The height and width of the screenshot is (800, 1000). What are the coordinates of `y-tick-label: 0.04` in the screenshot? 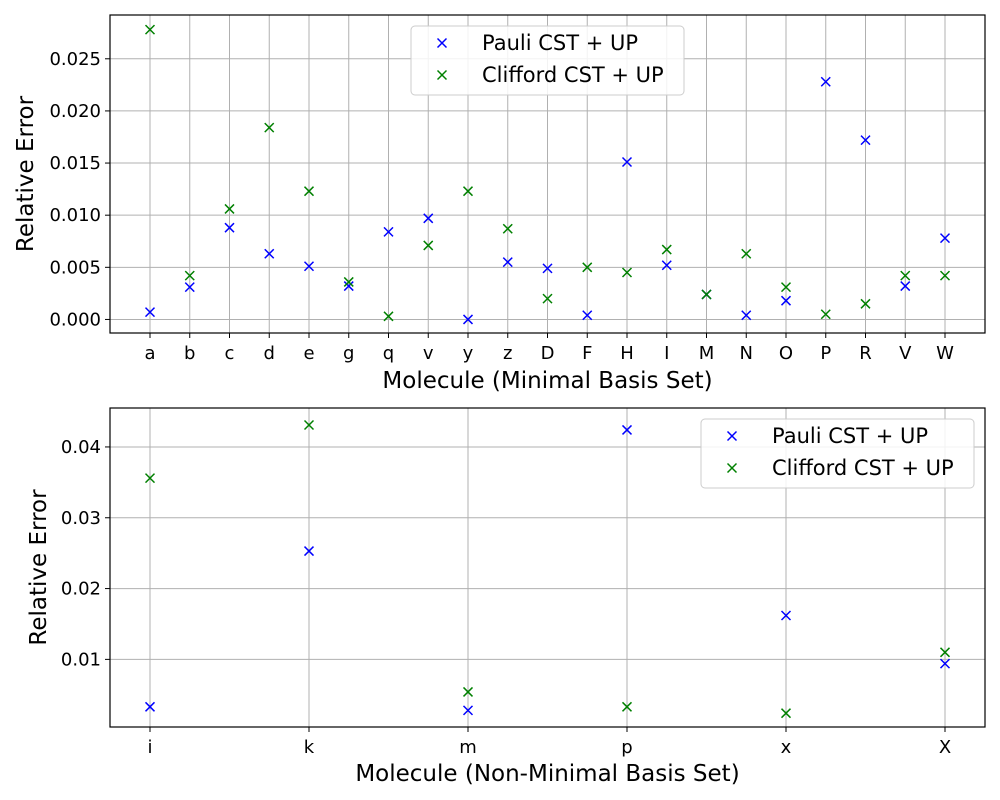 It's located at (81, 447).